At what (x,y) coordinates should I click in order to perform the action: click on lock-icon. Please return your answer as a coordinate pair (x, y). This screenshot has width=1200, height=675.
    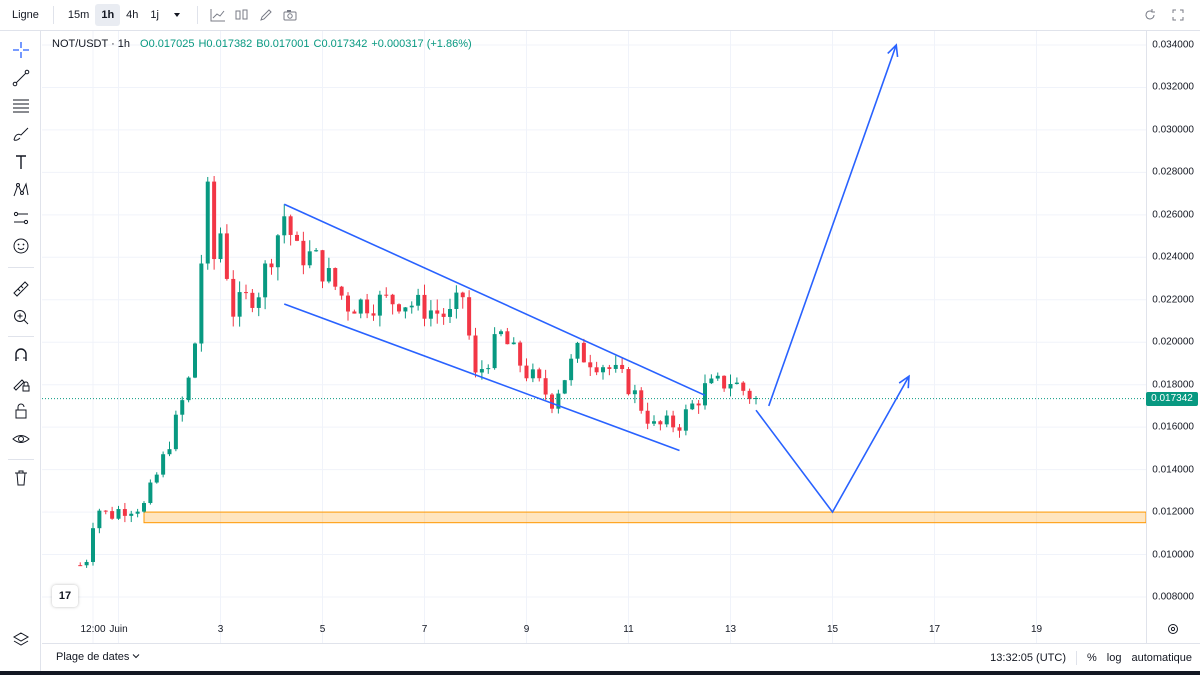
    Looking at the image, I should click on (21, 411).